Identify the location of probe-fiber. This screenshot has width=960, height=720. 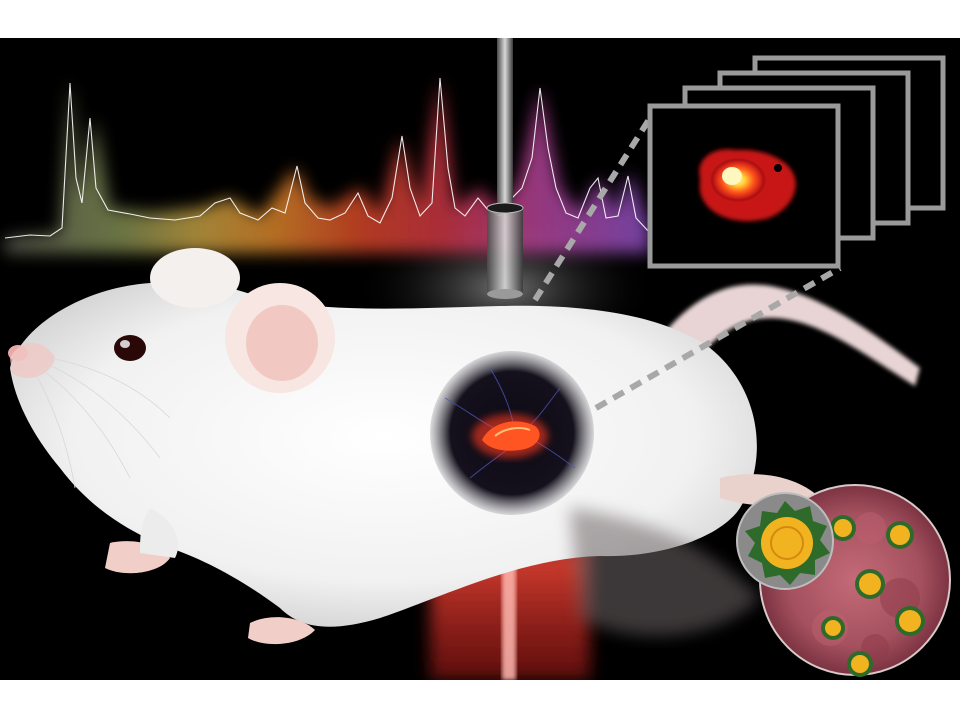
(505, 123).